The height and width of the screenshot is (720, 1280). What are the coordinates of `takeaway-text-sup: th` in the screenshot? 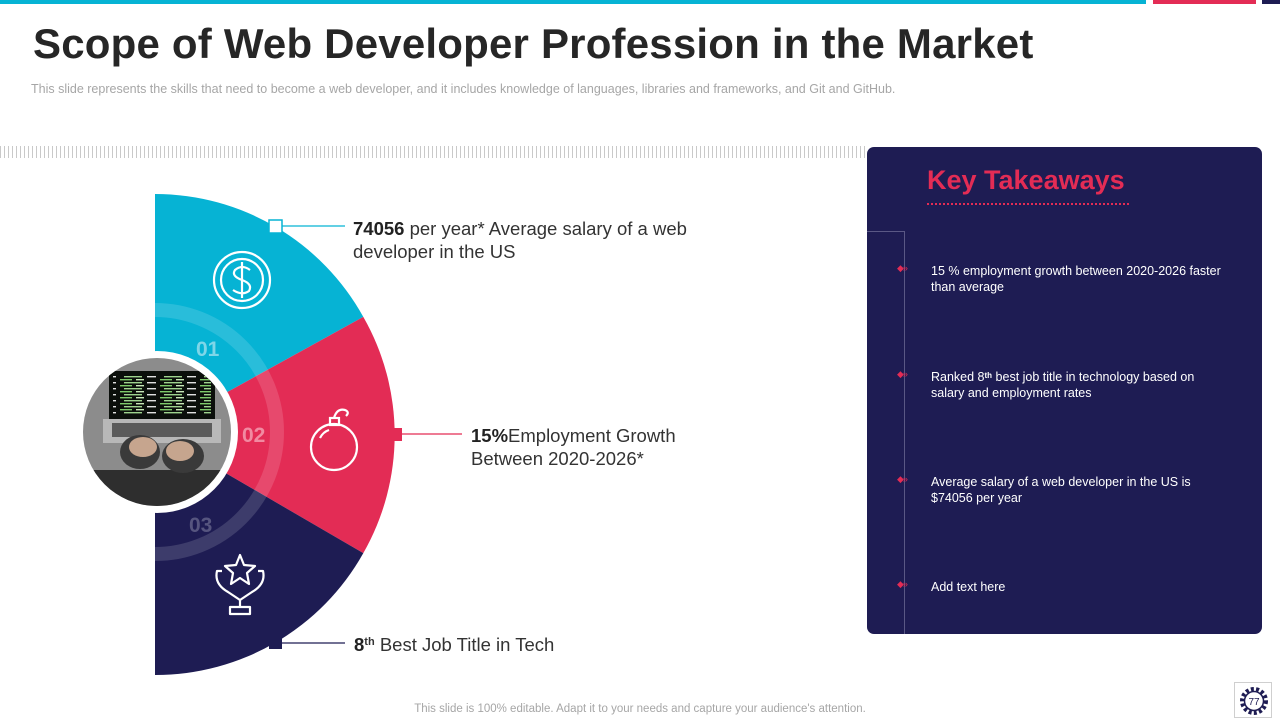 It's located at (988, 375).